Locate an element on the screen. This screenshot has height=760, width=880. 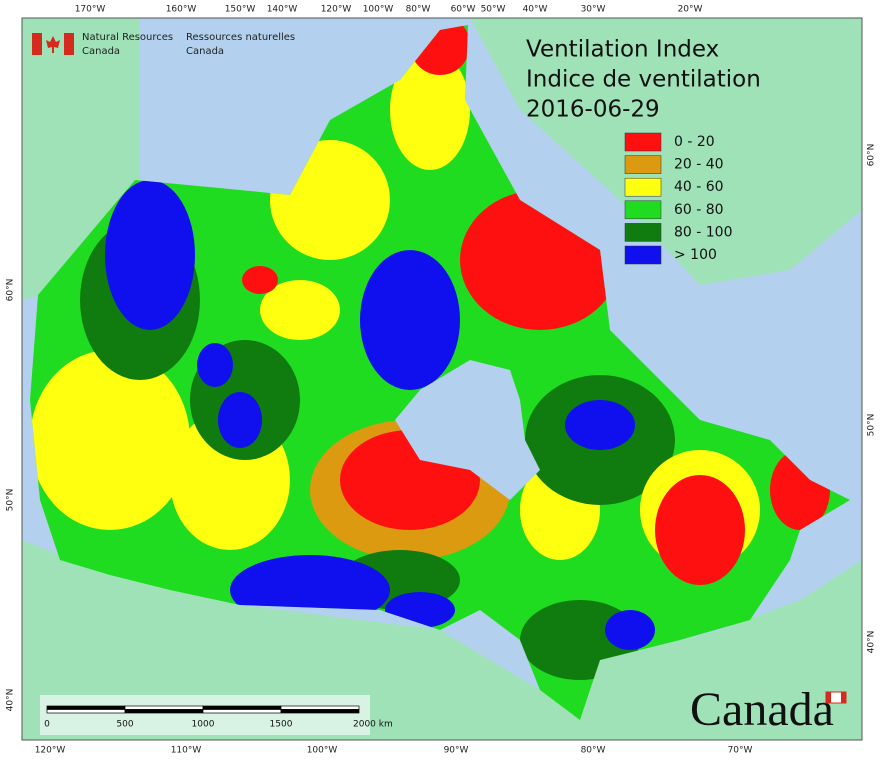
agency-text: Natural Resources is located at coordinates (127, 37).